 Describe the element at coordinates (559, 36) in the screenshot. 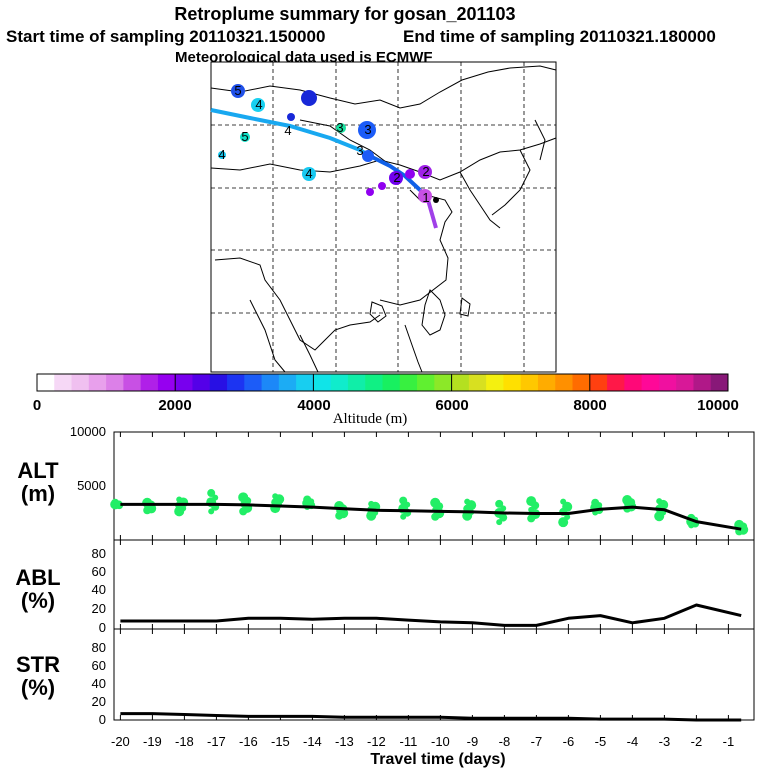

I see `end-time-label: End time of sampling 20110321.180000` at that location.